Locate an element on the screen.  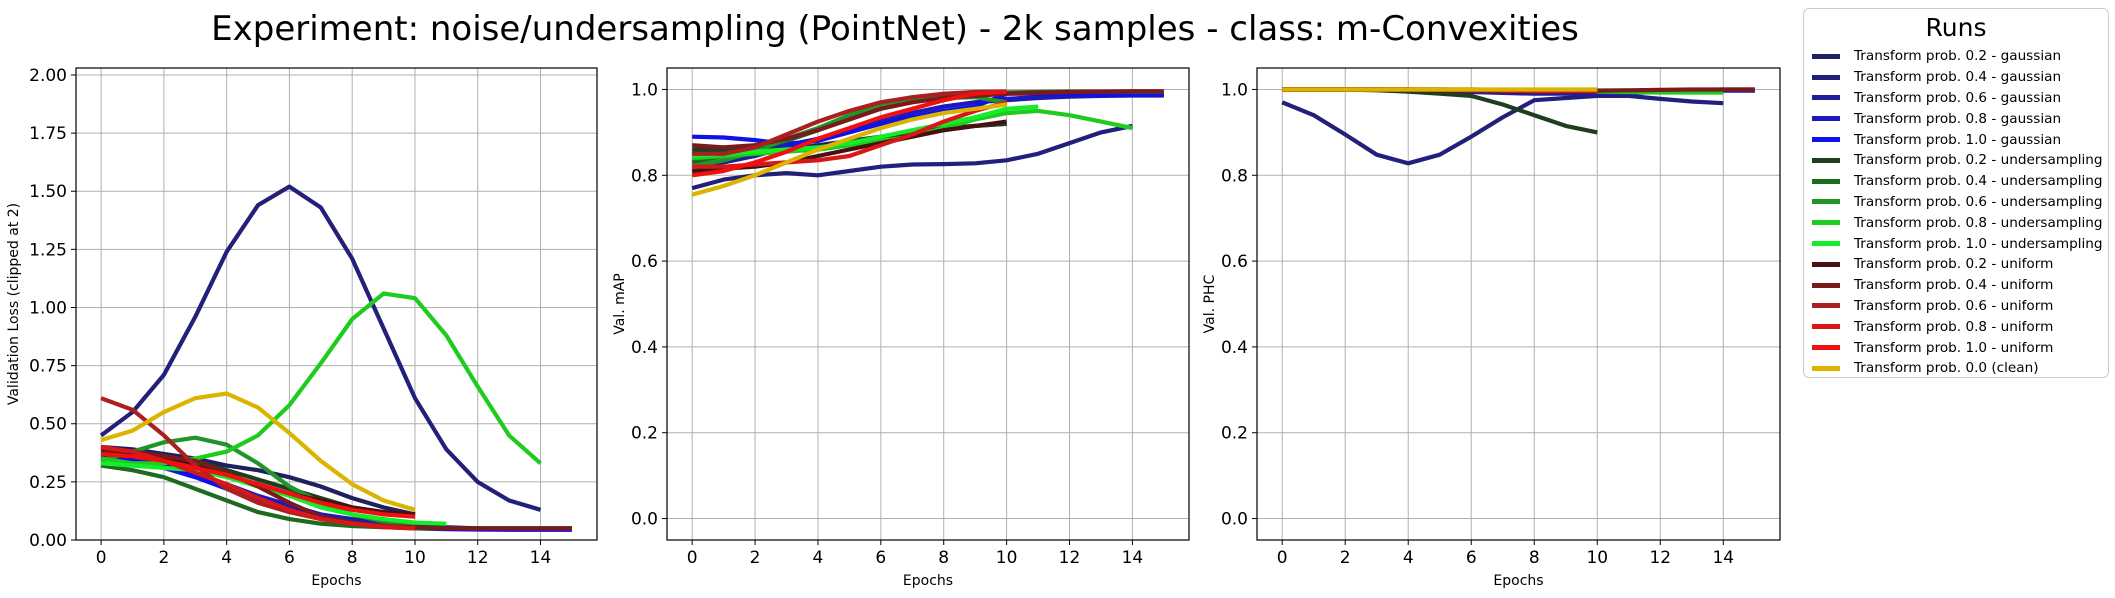
legend-label: Transform prob. 1.0 - gaussian is located at coordinates (1958, 139).